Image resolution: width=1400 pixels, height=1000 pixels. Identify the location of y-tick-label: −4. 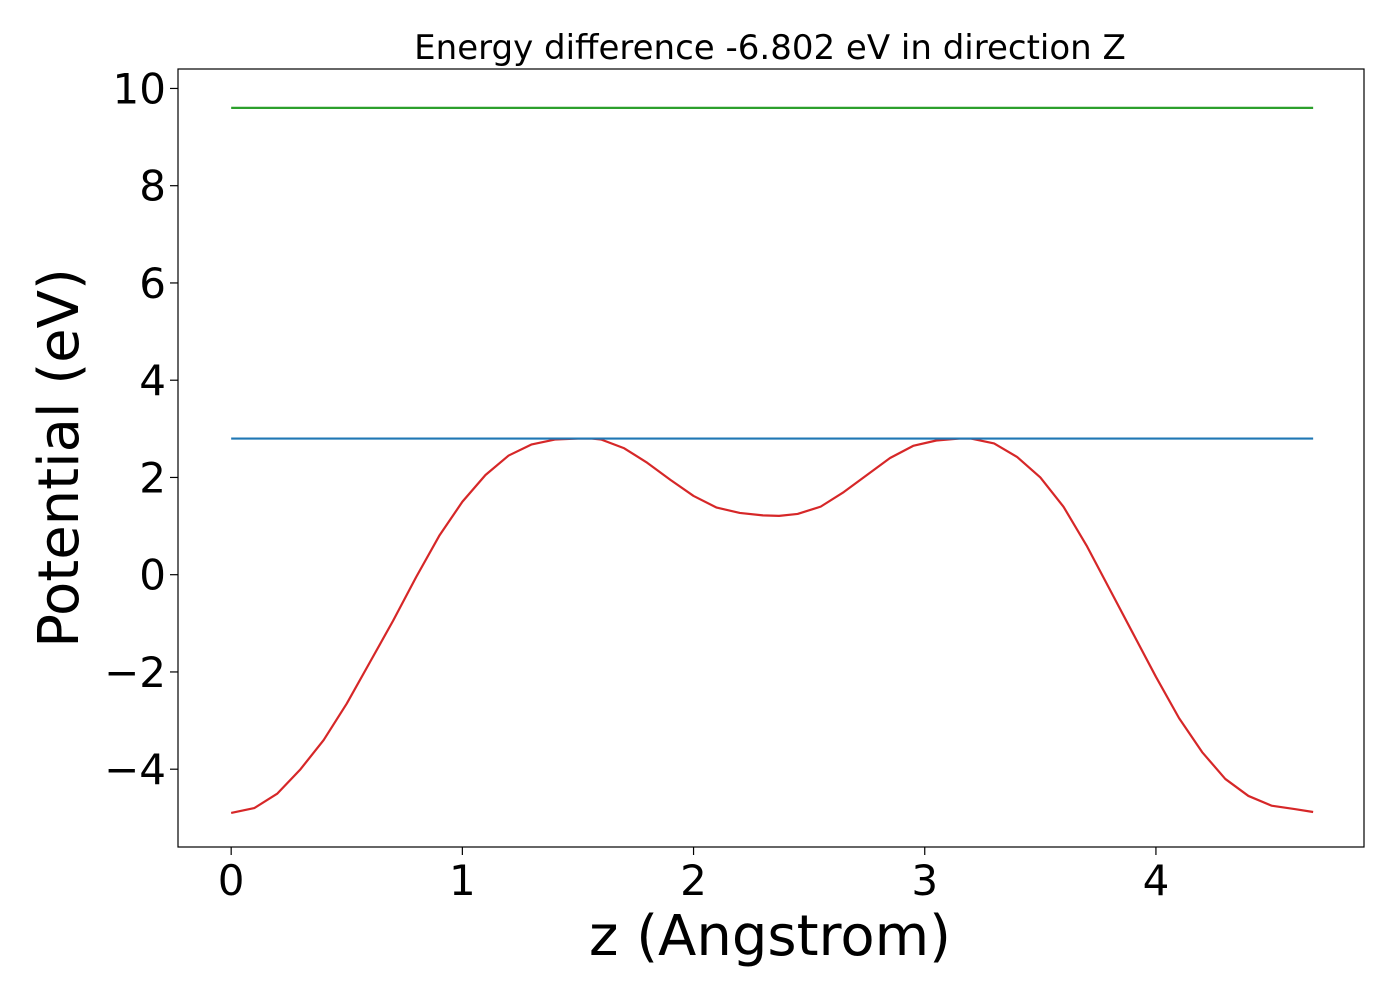
(135, 769).